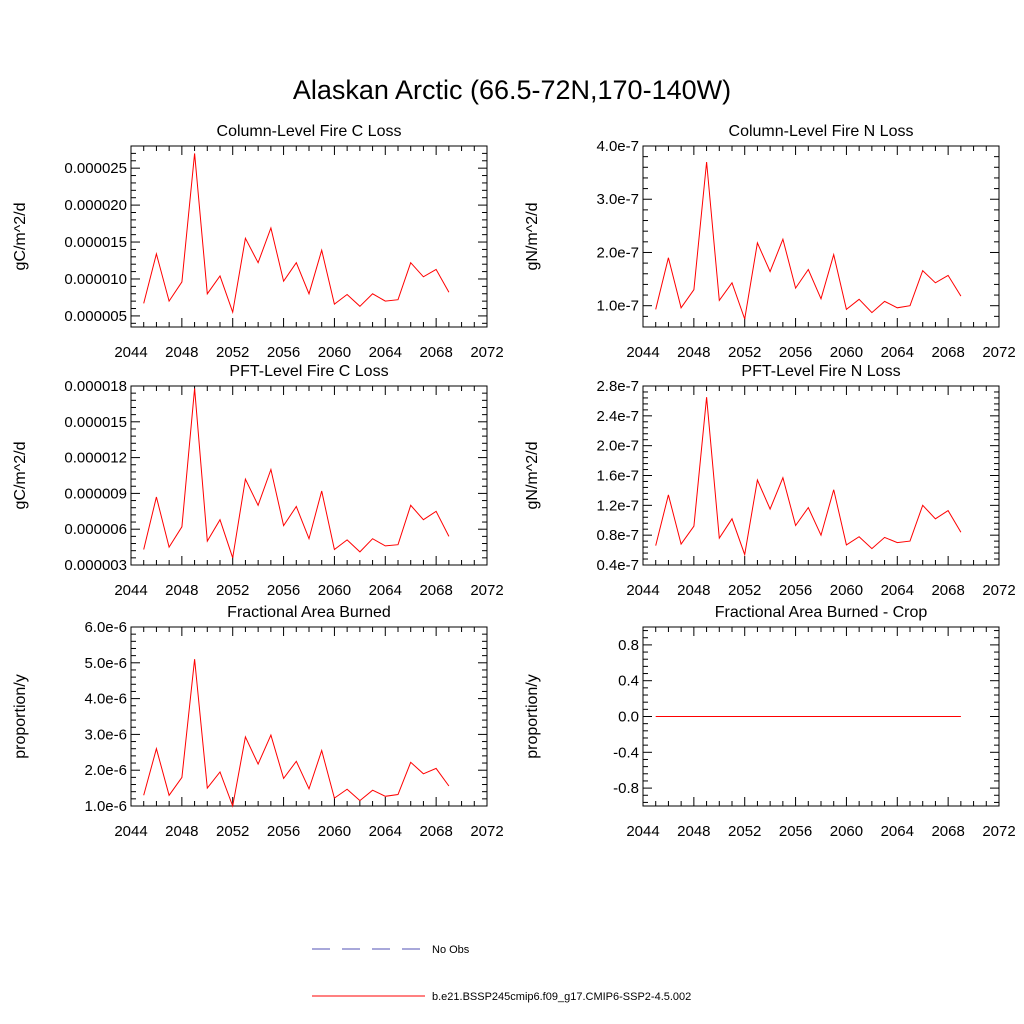  Describe the element at coordinates (821, 131) in the screenshot. I see `panel-title: Column-Level Fire N Loss` at that location.